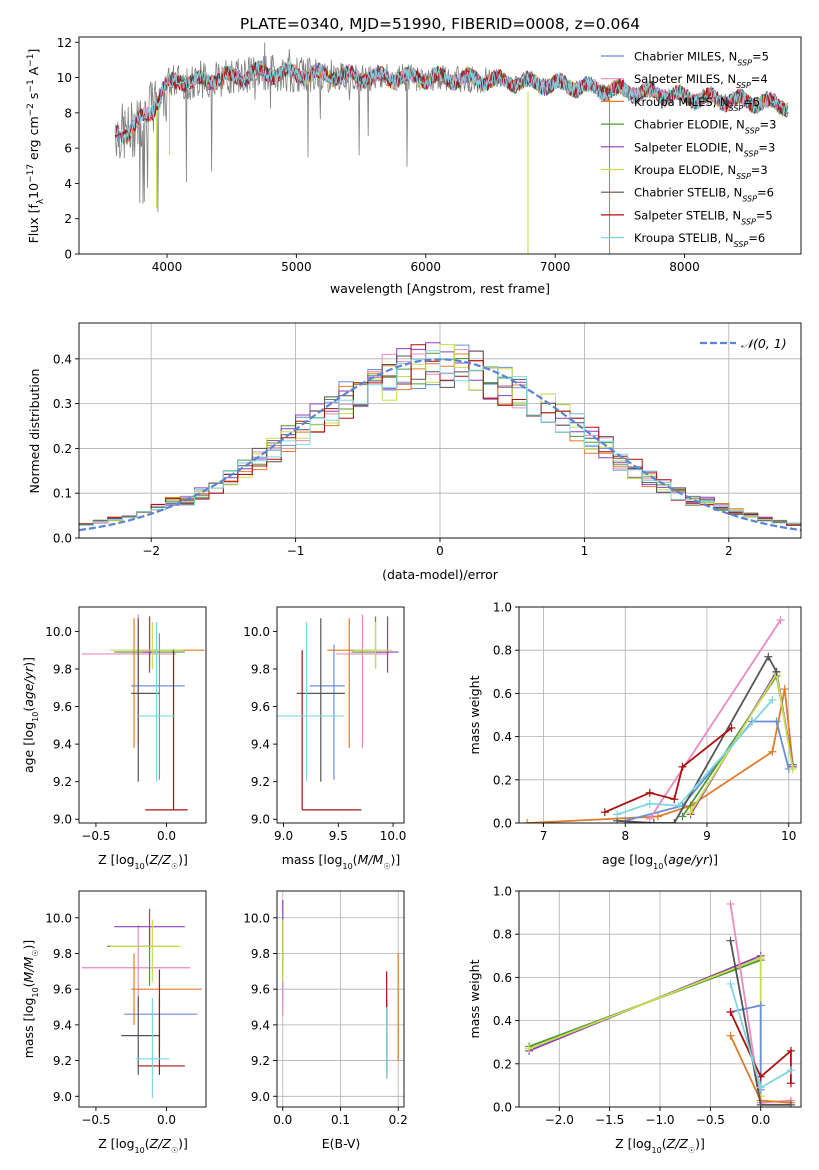  What do you see at coordinates (340, 989) in the screenshot?
I see `mass-vs-ebv-panel-marks` at bounding box center [340, 989].